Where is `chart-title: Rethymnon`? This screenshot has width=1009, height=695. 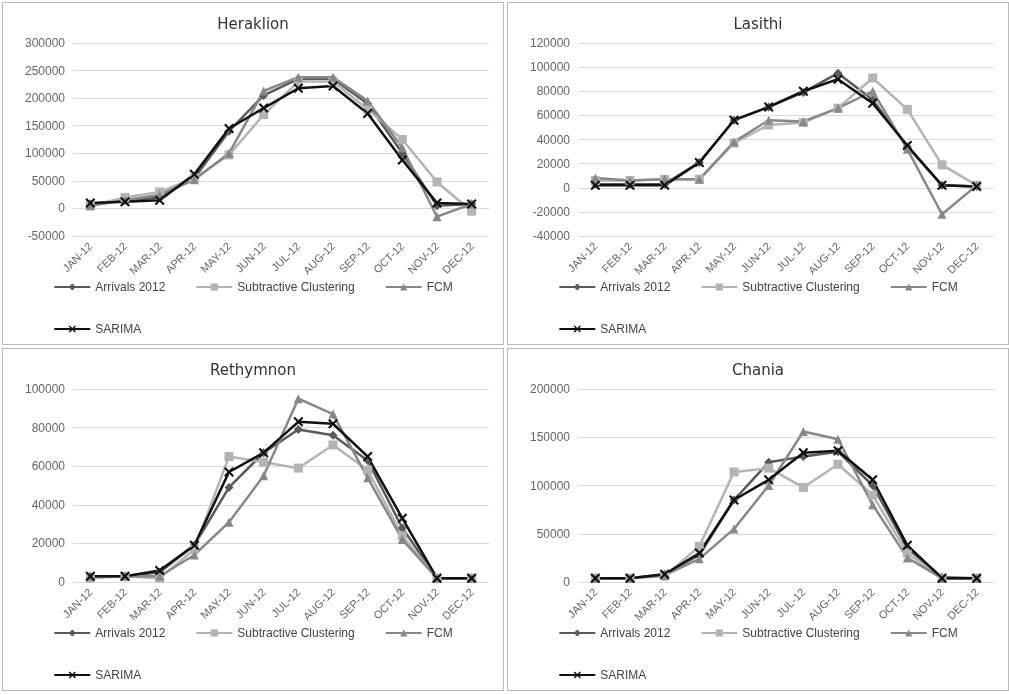 chart-title: Rethymnon is located at coordinates (253, 369).